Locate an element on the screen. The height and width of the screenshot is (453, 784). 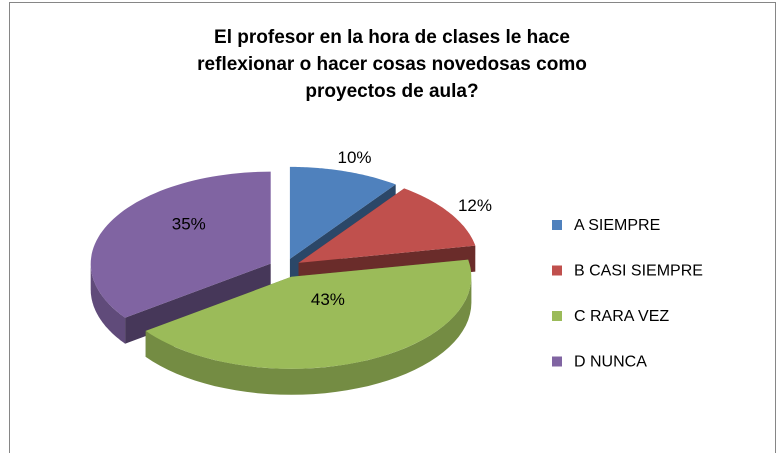
data-label: 35% is located at coordinates (189, 223).